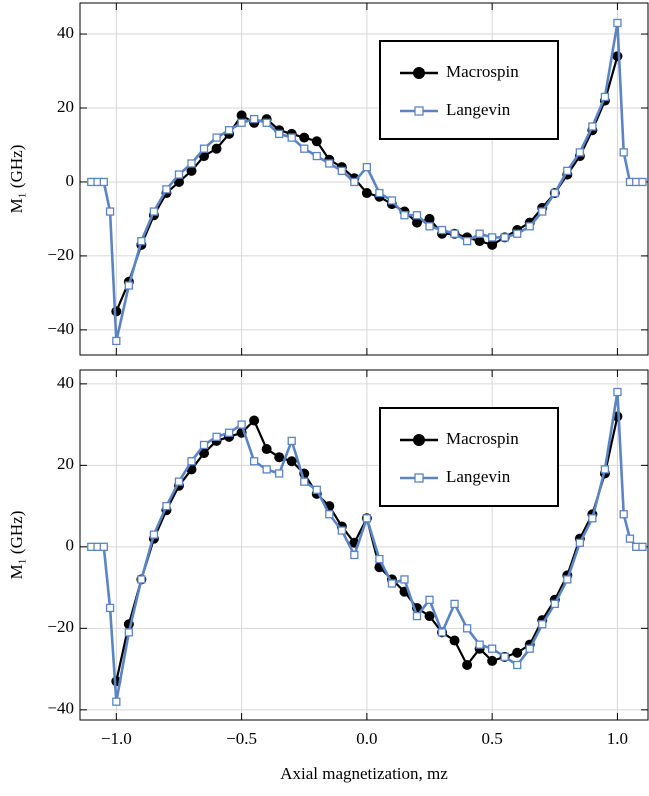  I want to click on legend-box, so click(469, 90).